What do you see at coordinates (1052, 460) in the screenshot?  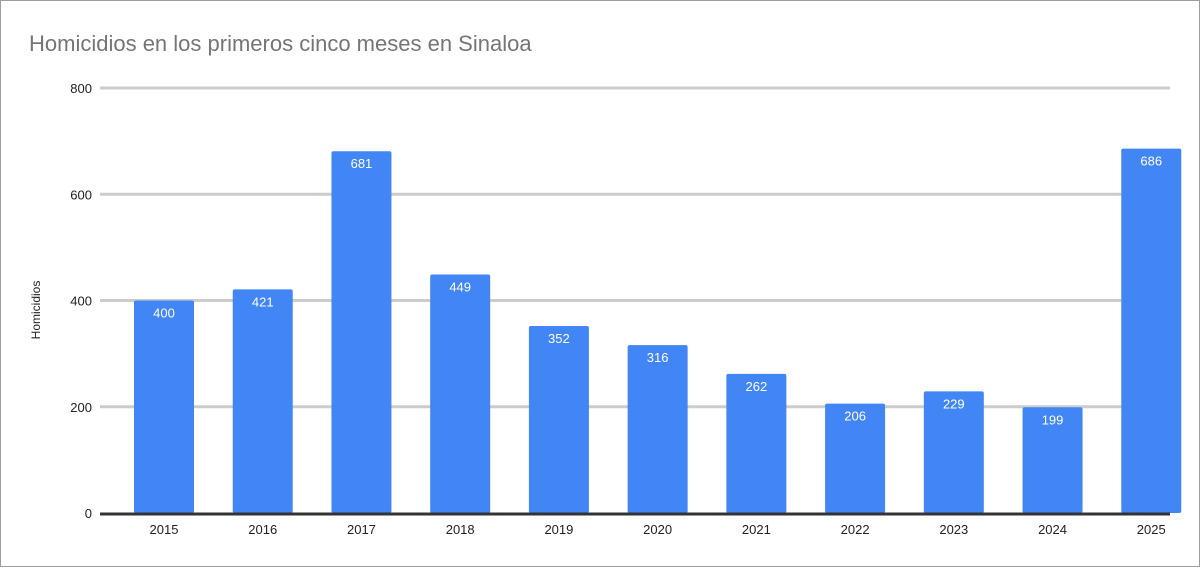 I see `bar-2024` at bounding box center [1052, 460].